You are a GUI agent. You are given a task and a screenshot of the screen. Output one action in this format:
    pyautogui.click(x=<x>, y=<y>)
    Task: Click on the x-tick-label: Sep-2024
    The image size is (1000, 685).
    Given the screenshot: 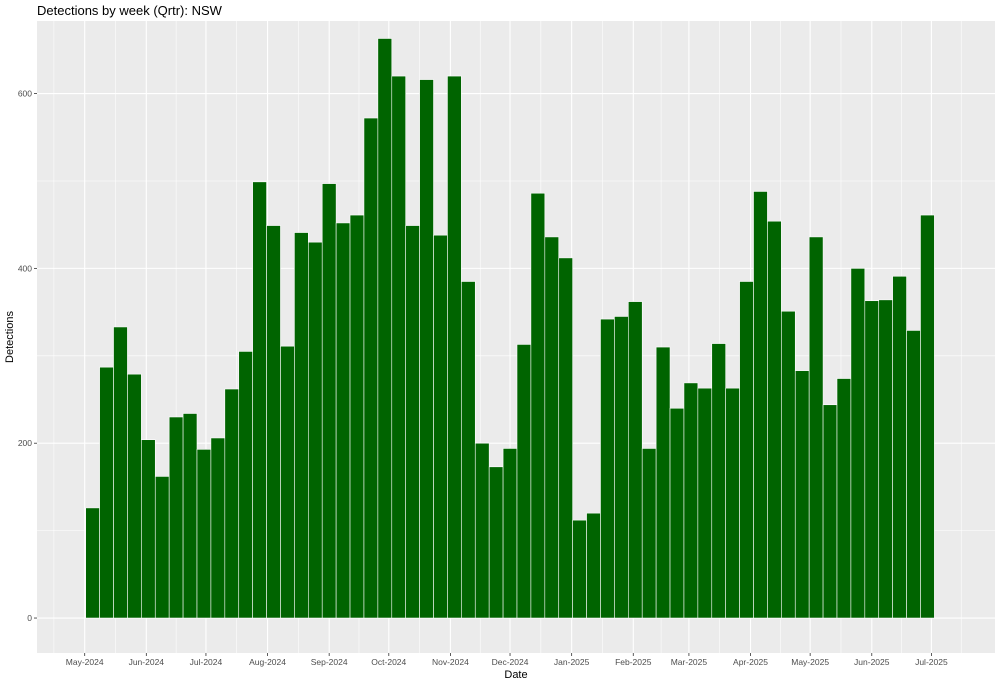 What is the action you would take?
    pyautogui.click(x=329, y=662)
    